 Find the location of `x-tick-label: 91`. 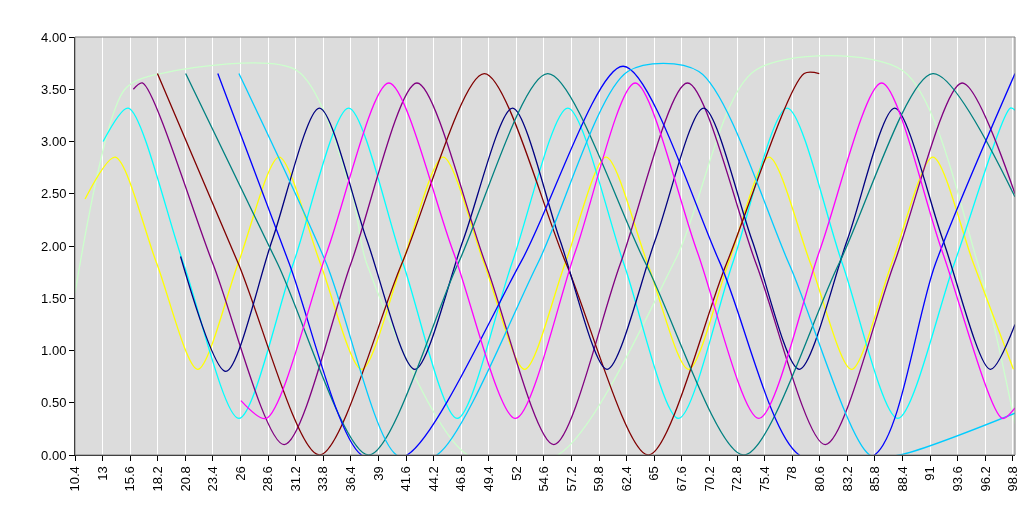

x-tick-label: 91 is located at coordinates (930, 473).